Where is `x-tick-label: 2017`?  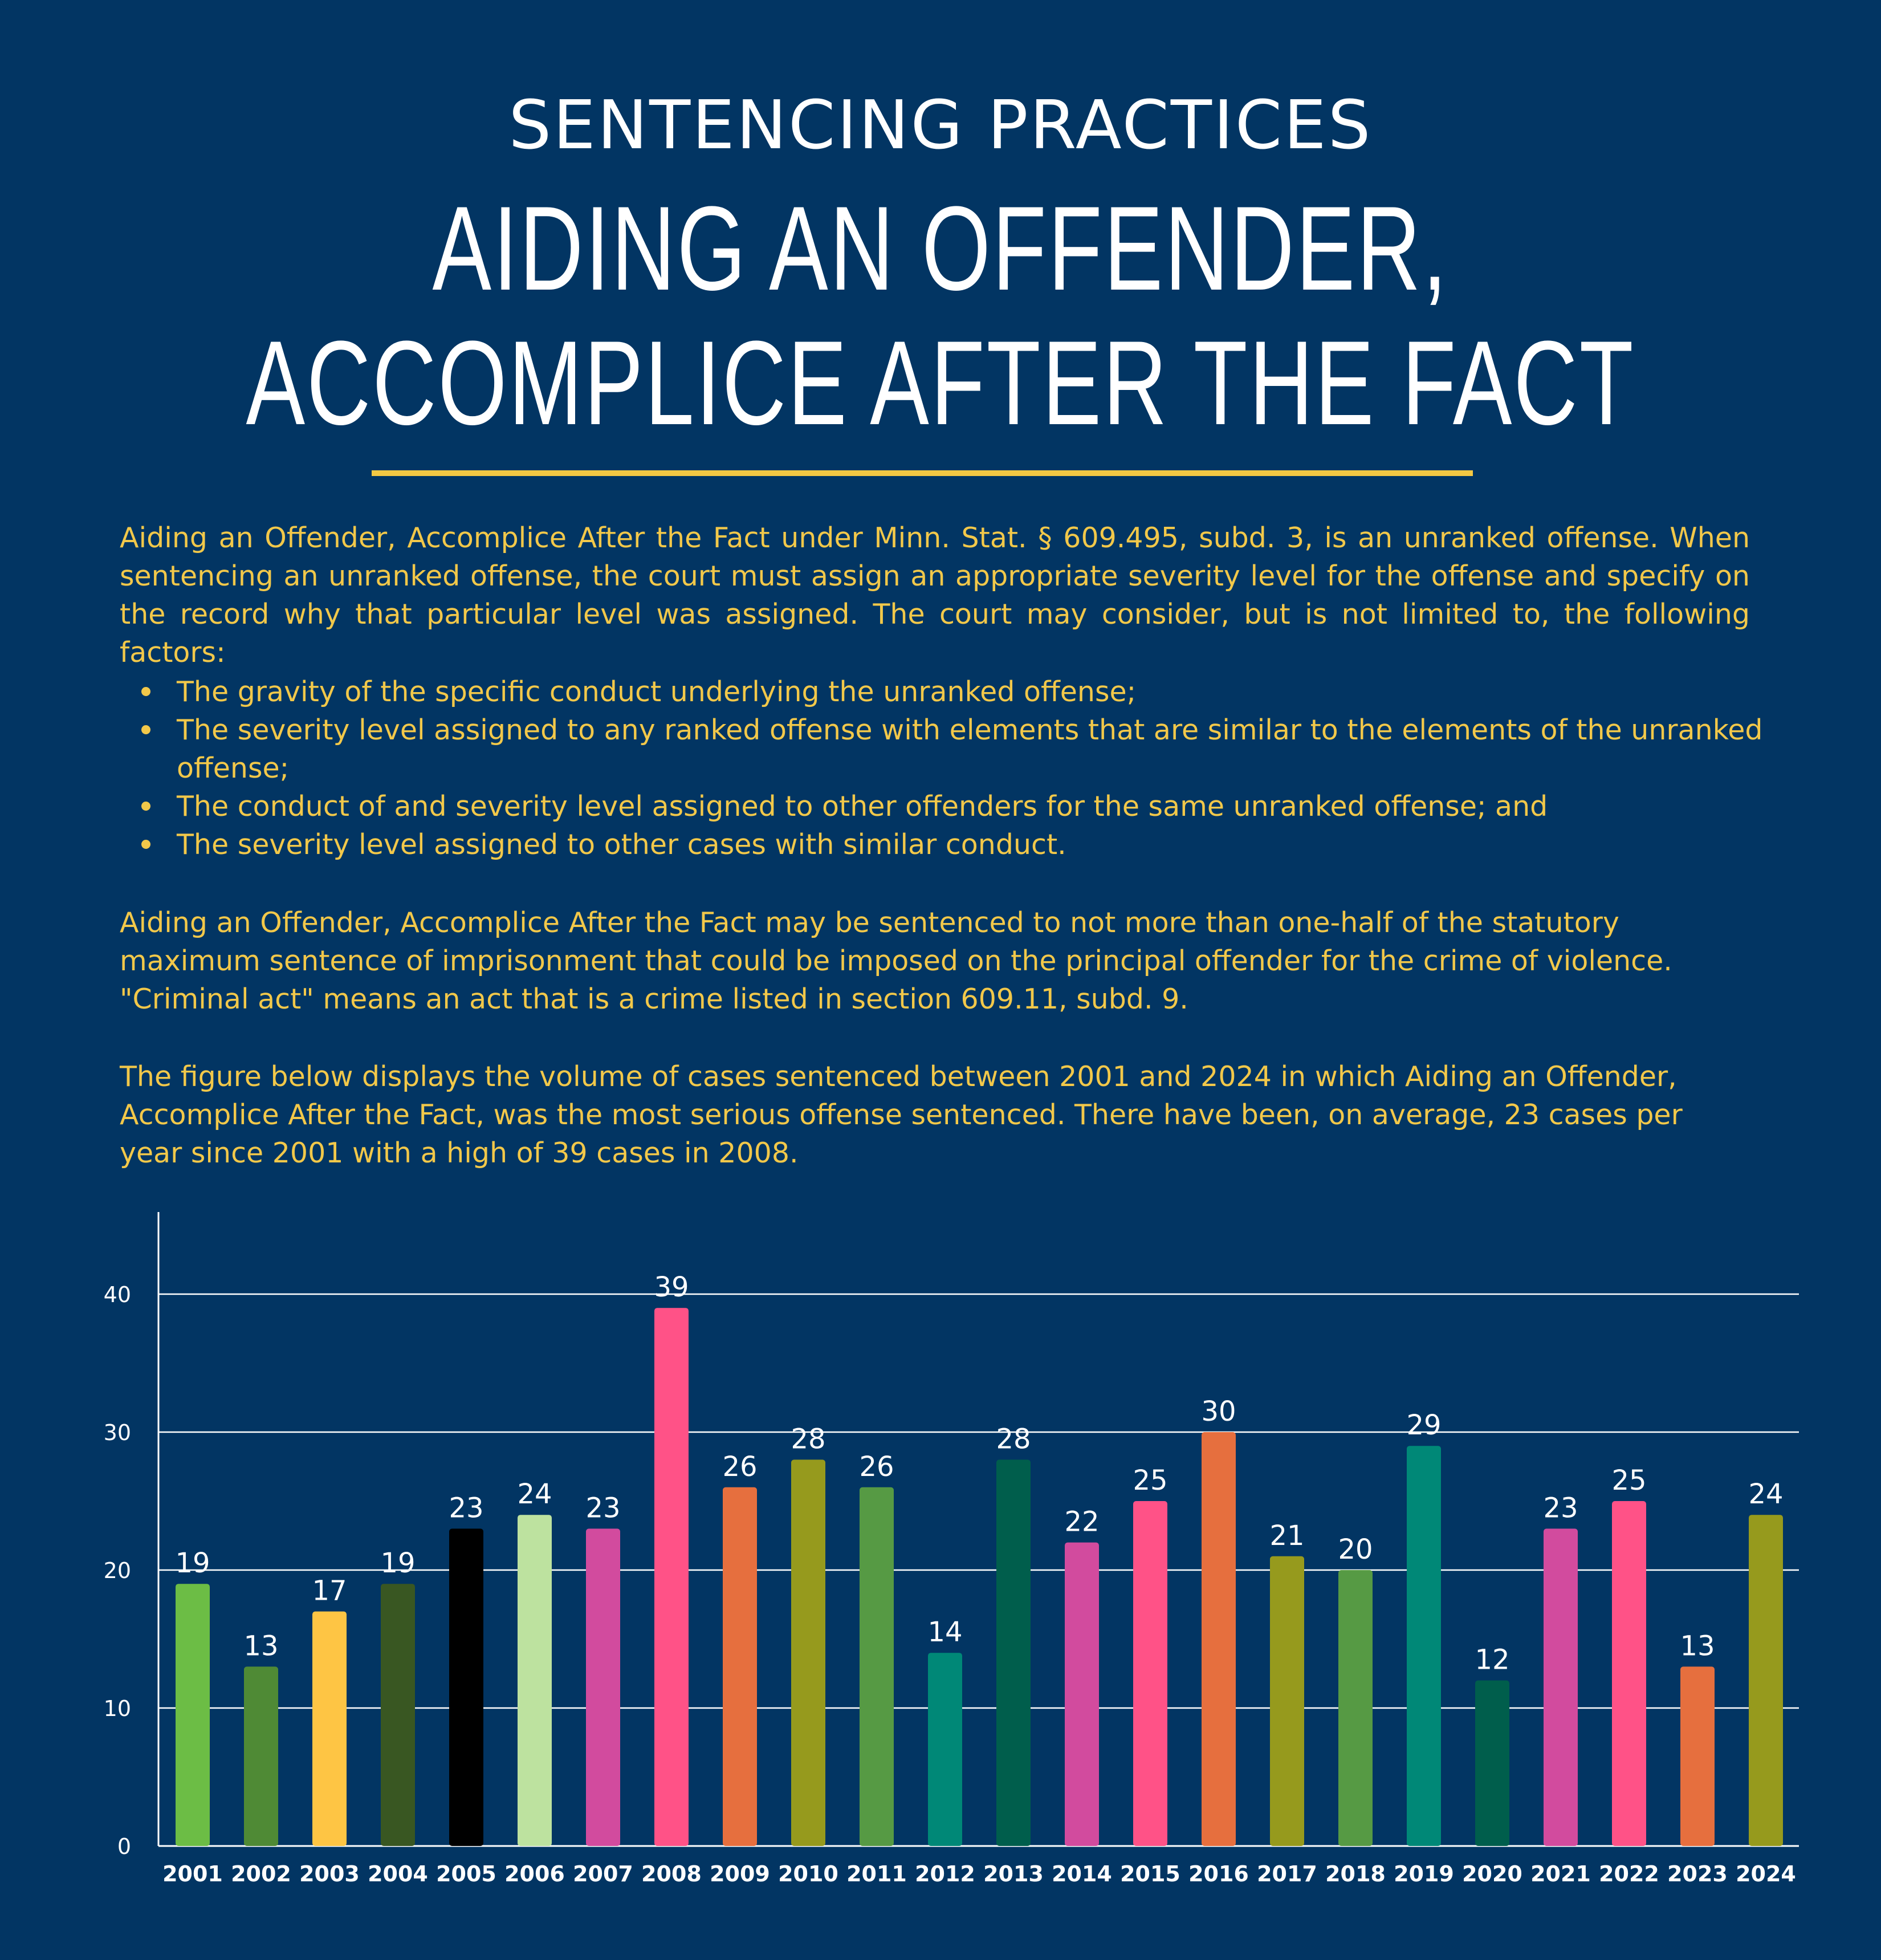
x-tick-label: 2017 is located at coordinates (1287, 1873).